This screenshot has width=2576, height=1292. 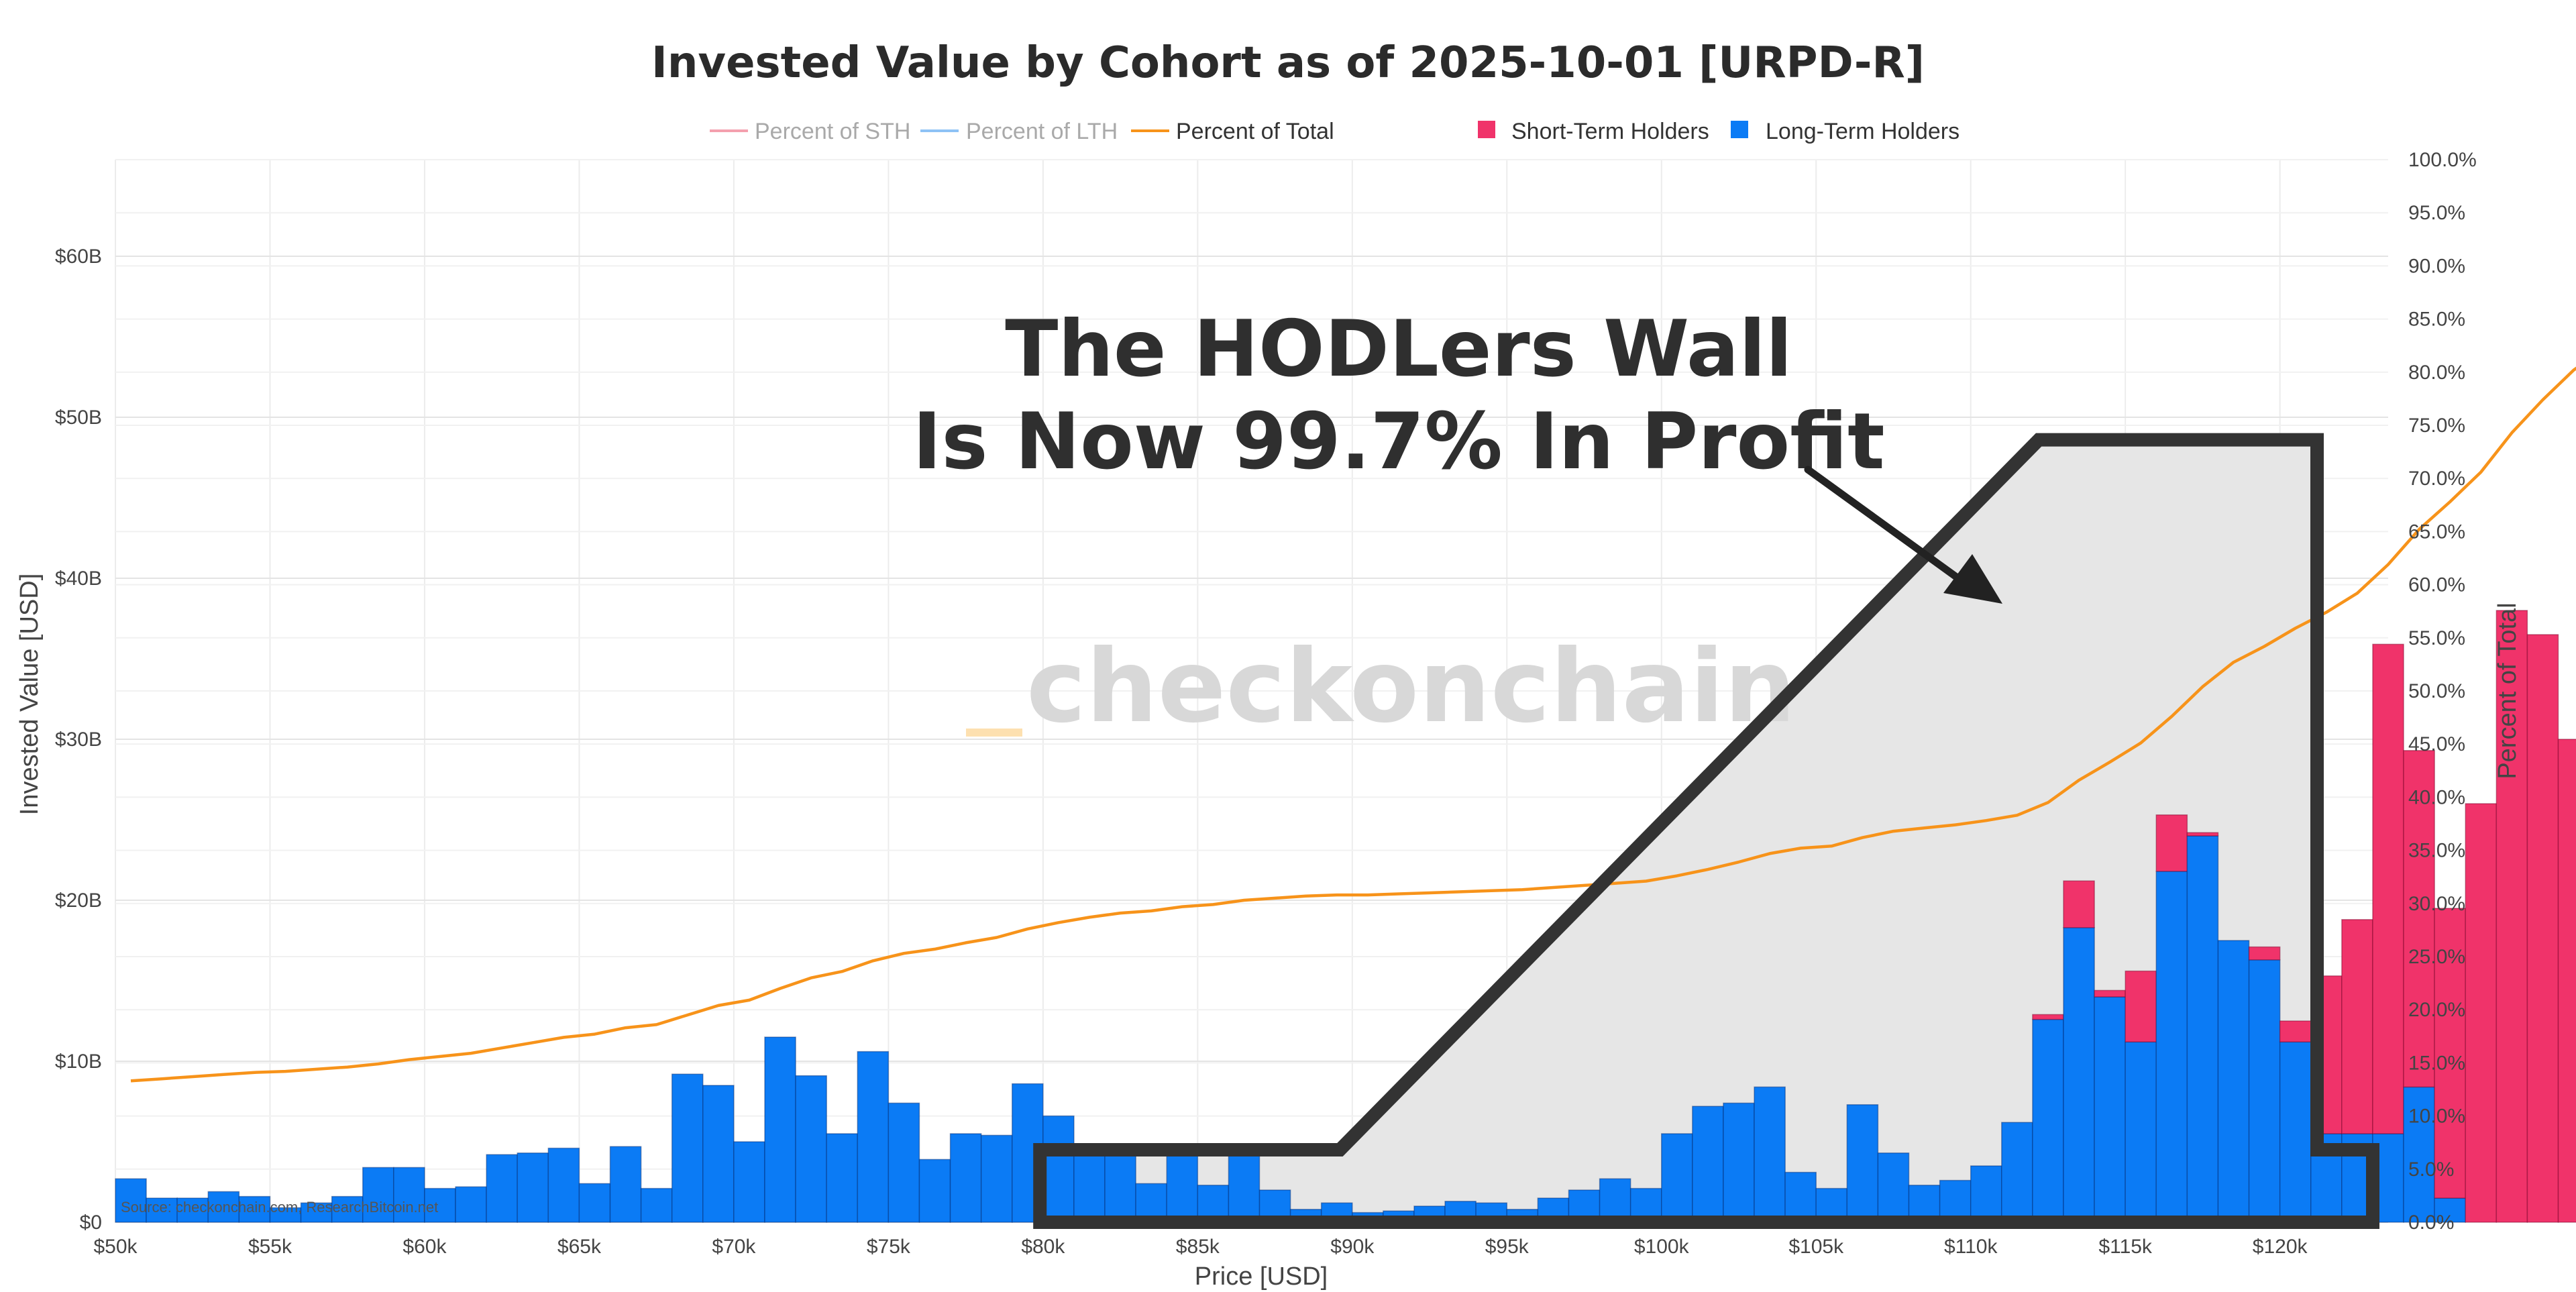 I want to click on y-tick-label-6: $60B, so click(x=78, y=257).